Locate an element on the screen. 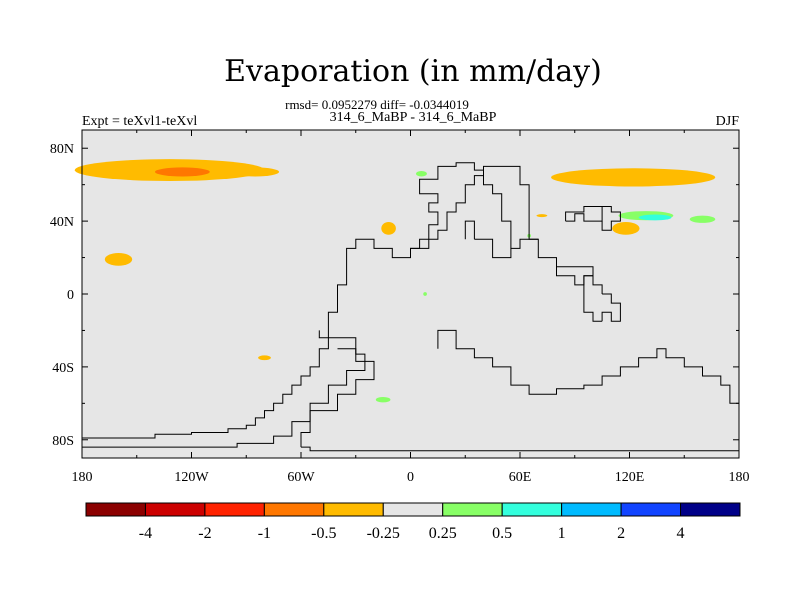 Image resolution: width=800 pixels, height=600 pixels. x-tick-label: 60W is located at coordinates (301, 477).